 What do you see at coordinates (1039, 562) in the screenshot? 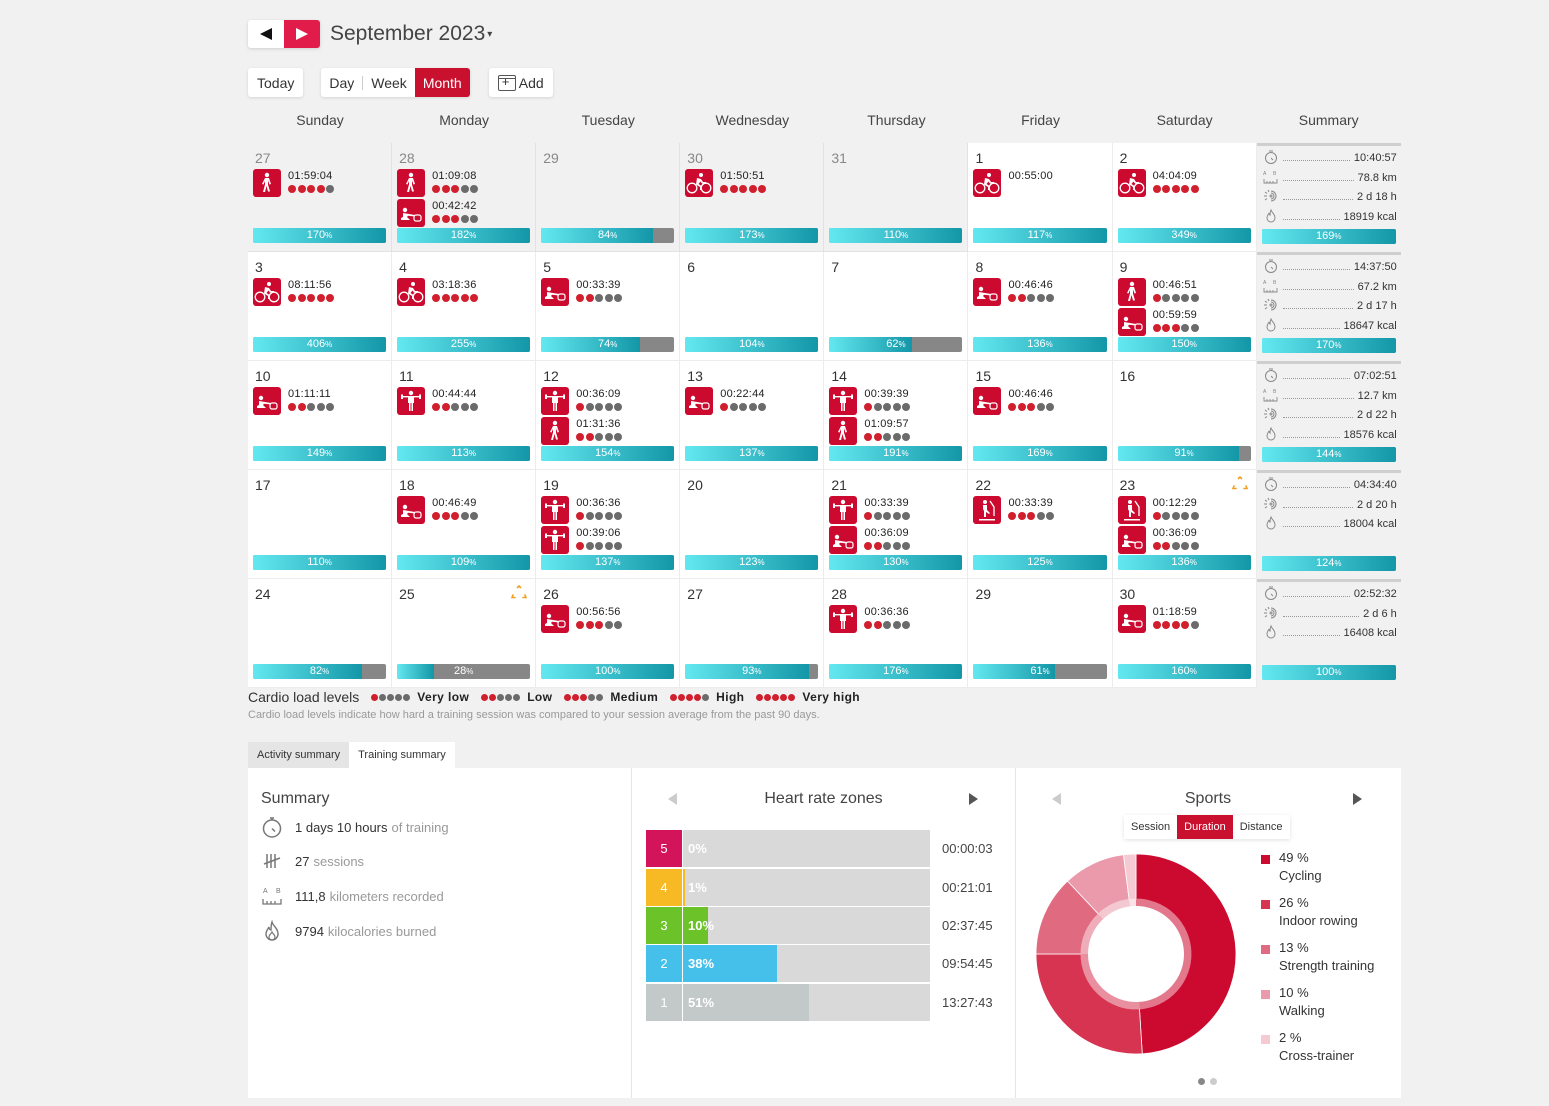
I see `daily-goal-label: 125%` at bounding box center [1039, 562].